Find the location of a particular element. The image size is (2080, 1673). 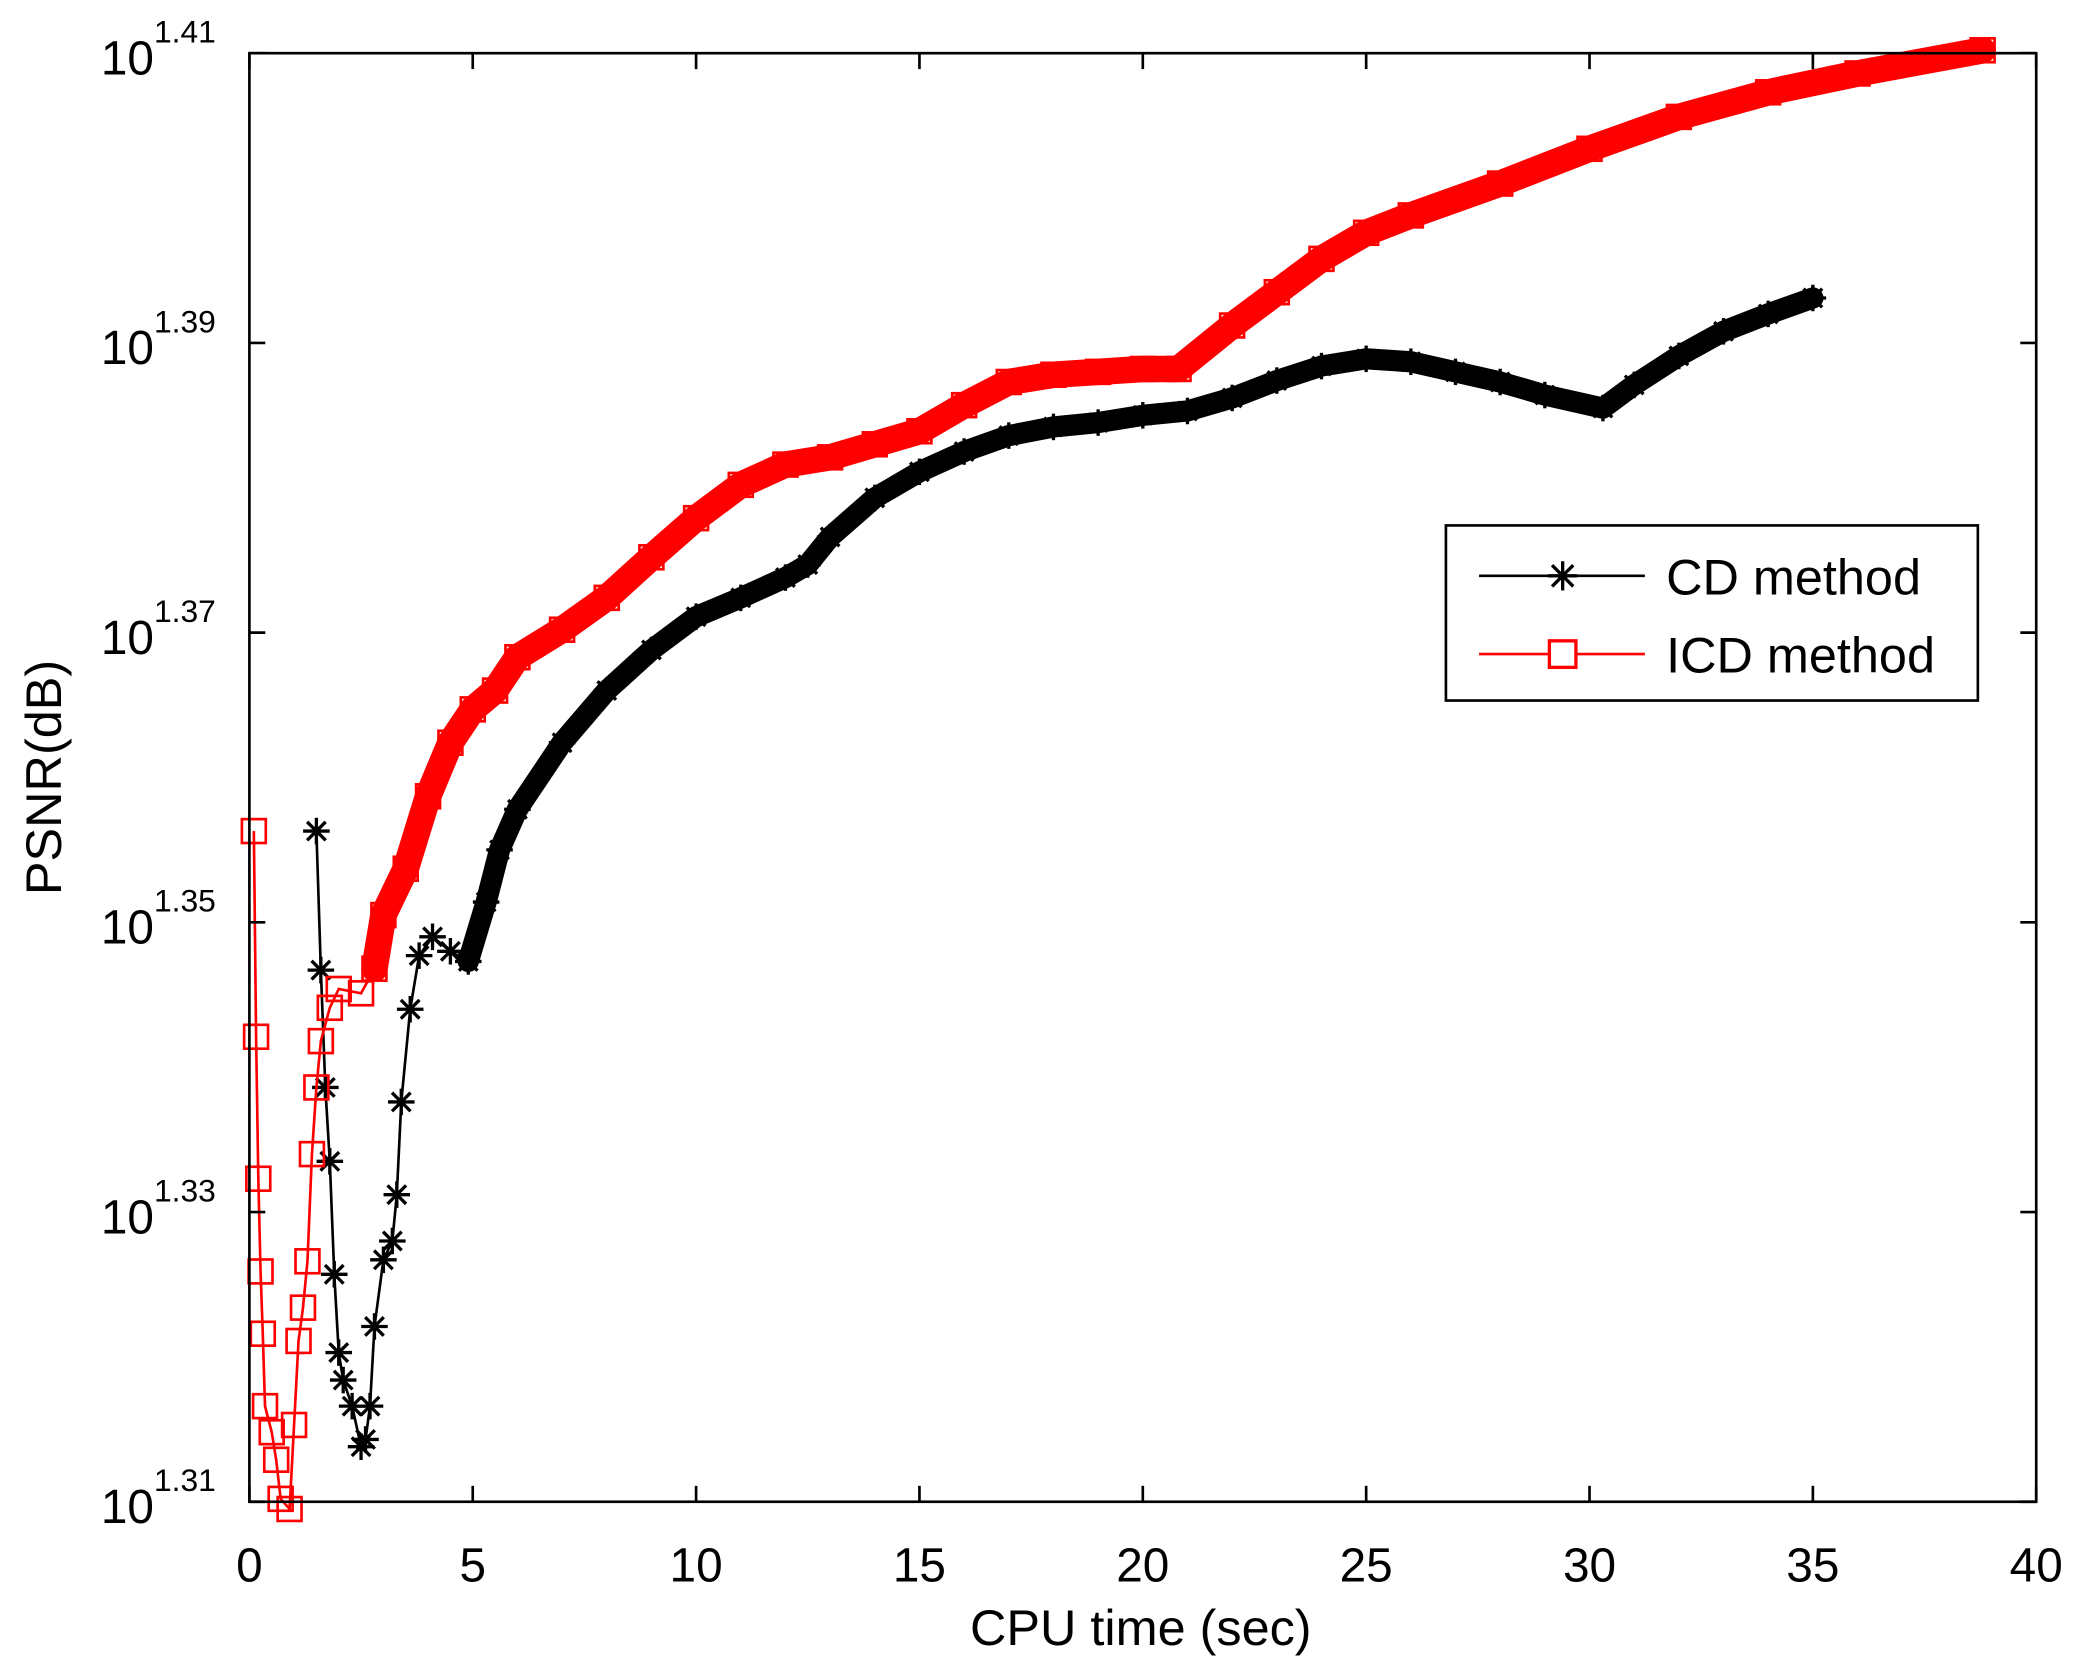

y-axis-label: PSNR(dB) is located at coordinates (43, 777).